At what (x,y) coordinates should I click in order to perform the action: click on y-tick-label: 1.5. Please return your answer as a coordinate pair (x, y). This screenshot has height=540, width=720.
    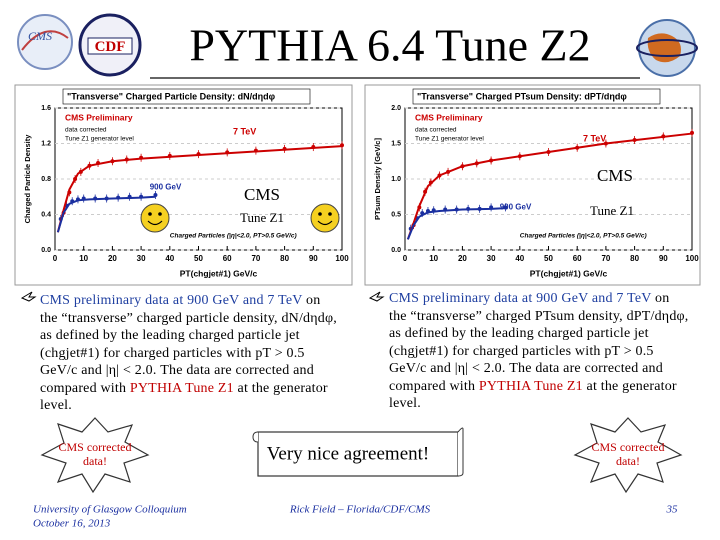
    Looking at the image, I should click on (396, 143).